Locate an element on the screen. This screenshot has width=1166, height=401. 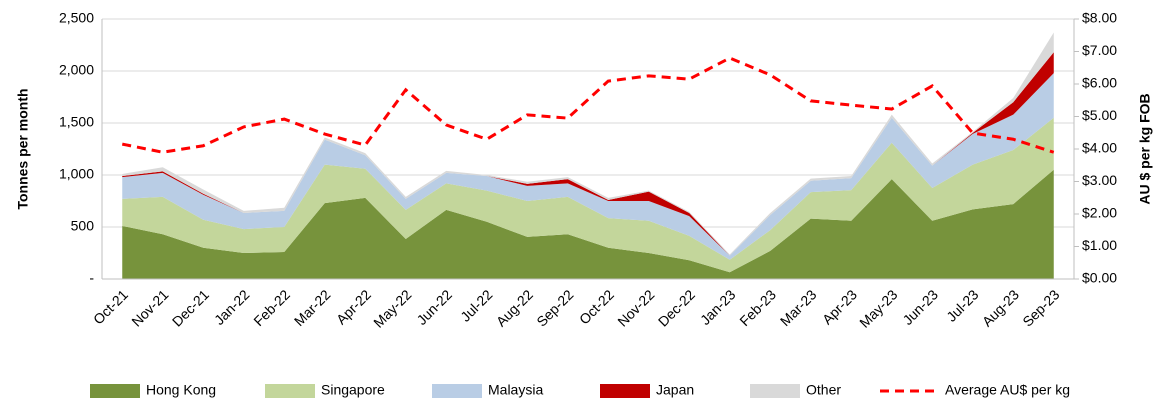
x-tick-label: Aug-22 is located at coordinates (514, 307).